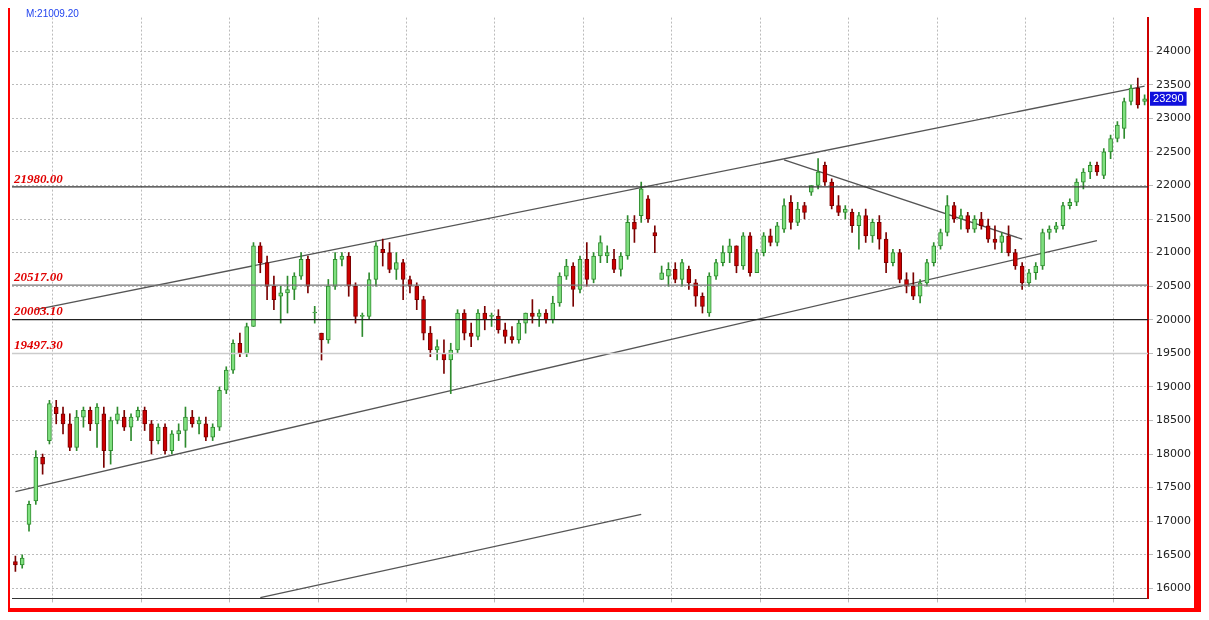  What do you see at coordinates (38, 178) in the screenshot?
I see `ref-line-label: 21980.00` at bounding box center [38, 178].